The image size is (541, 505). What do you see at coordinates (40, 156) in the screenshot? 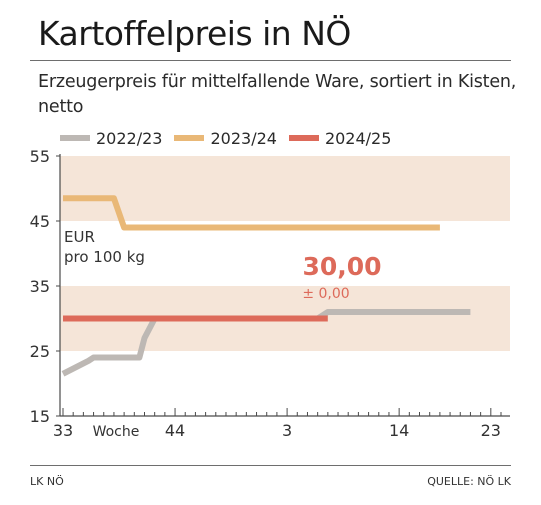
I see `y-tick-label: 55` at bounding box center [40, 156].